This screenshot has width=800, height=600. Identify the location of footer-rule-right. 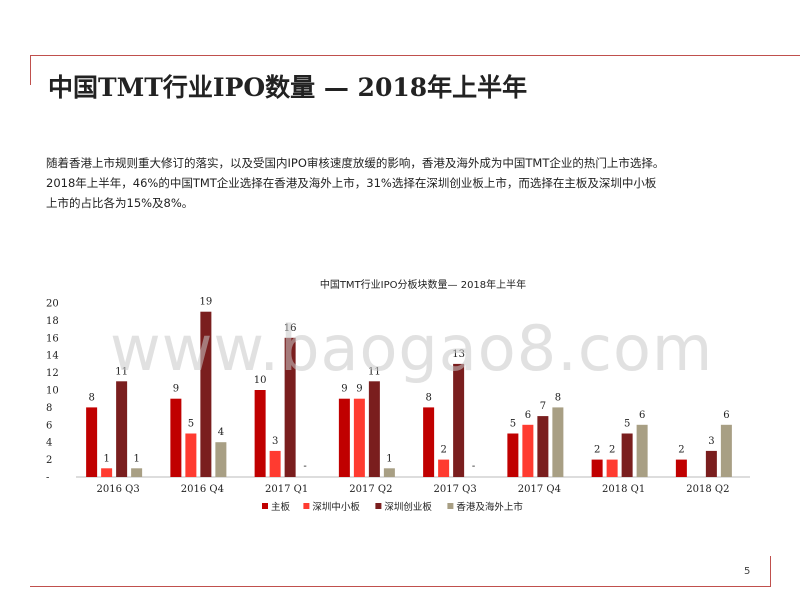
(770, 571).